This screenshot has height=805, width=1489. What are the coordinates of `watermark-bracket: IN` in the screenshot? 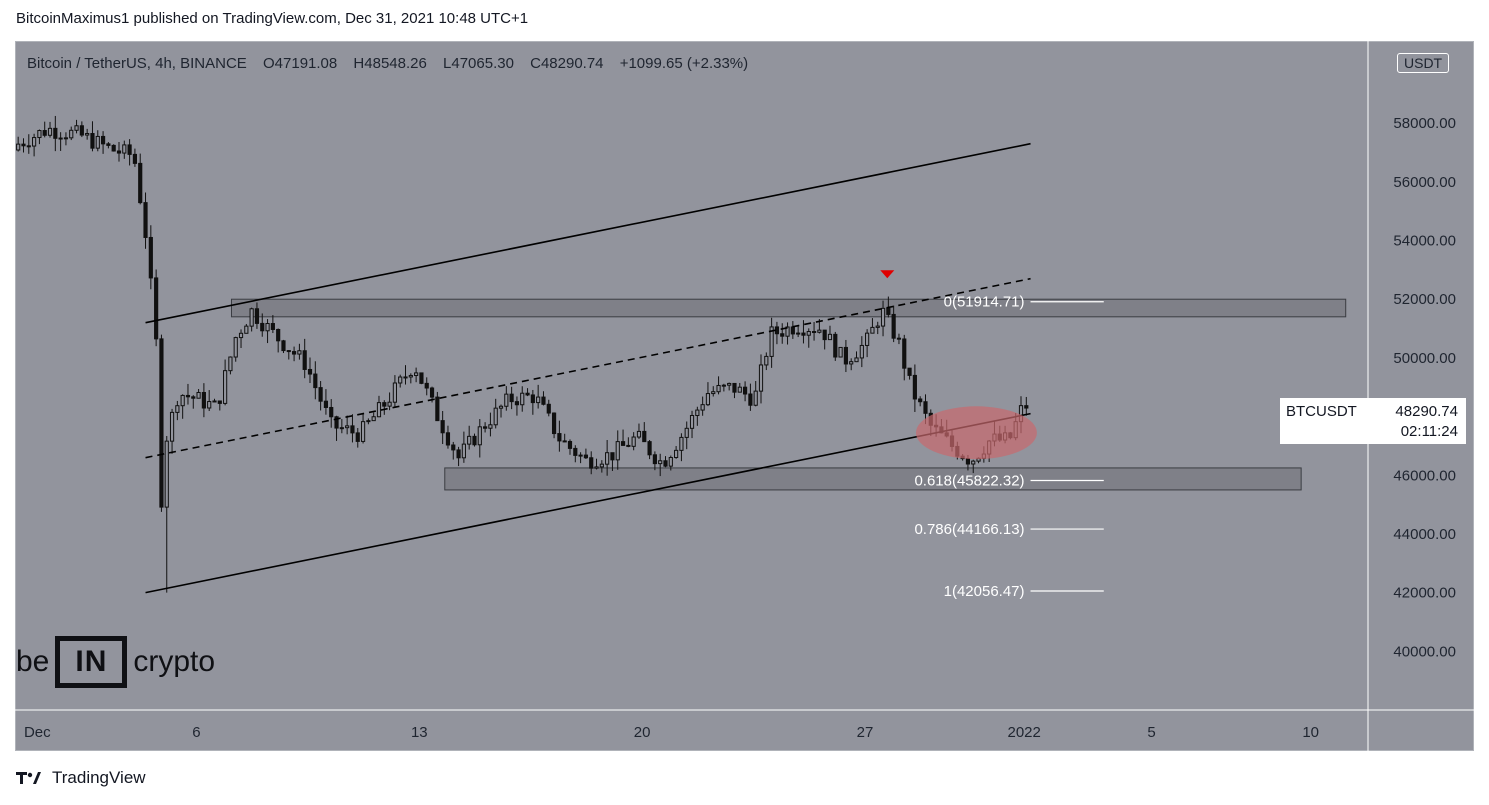 It's located at (91, 662).